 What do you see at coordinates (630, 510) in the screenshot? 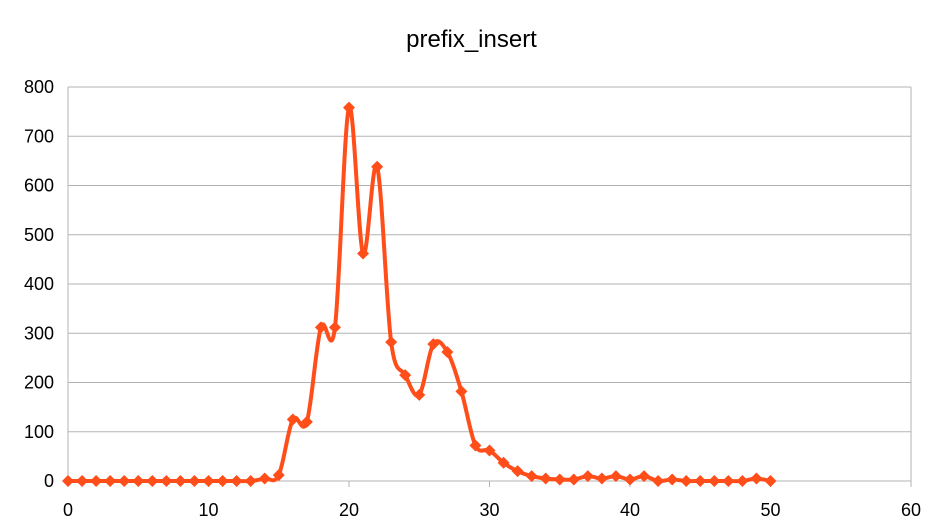
I see `x-tick-label: 40` at bounding box center [630, 510].